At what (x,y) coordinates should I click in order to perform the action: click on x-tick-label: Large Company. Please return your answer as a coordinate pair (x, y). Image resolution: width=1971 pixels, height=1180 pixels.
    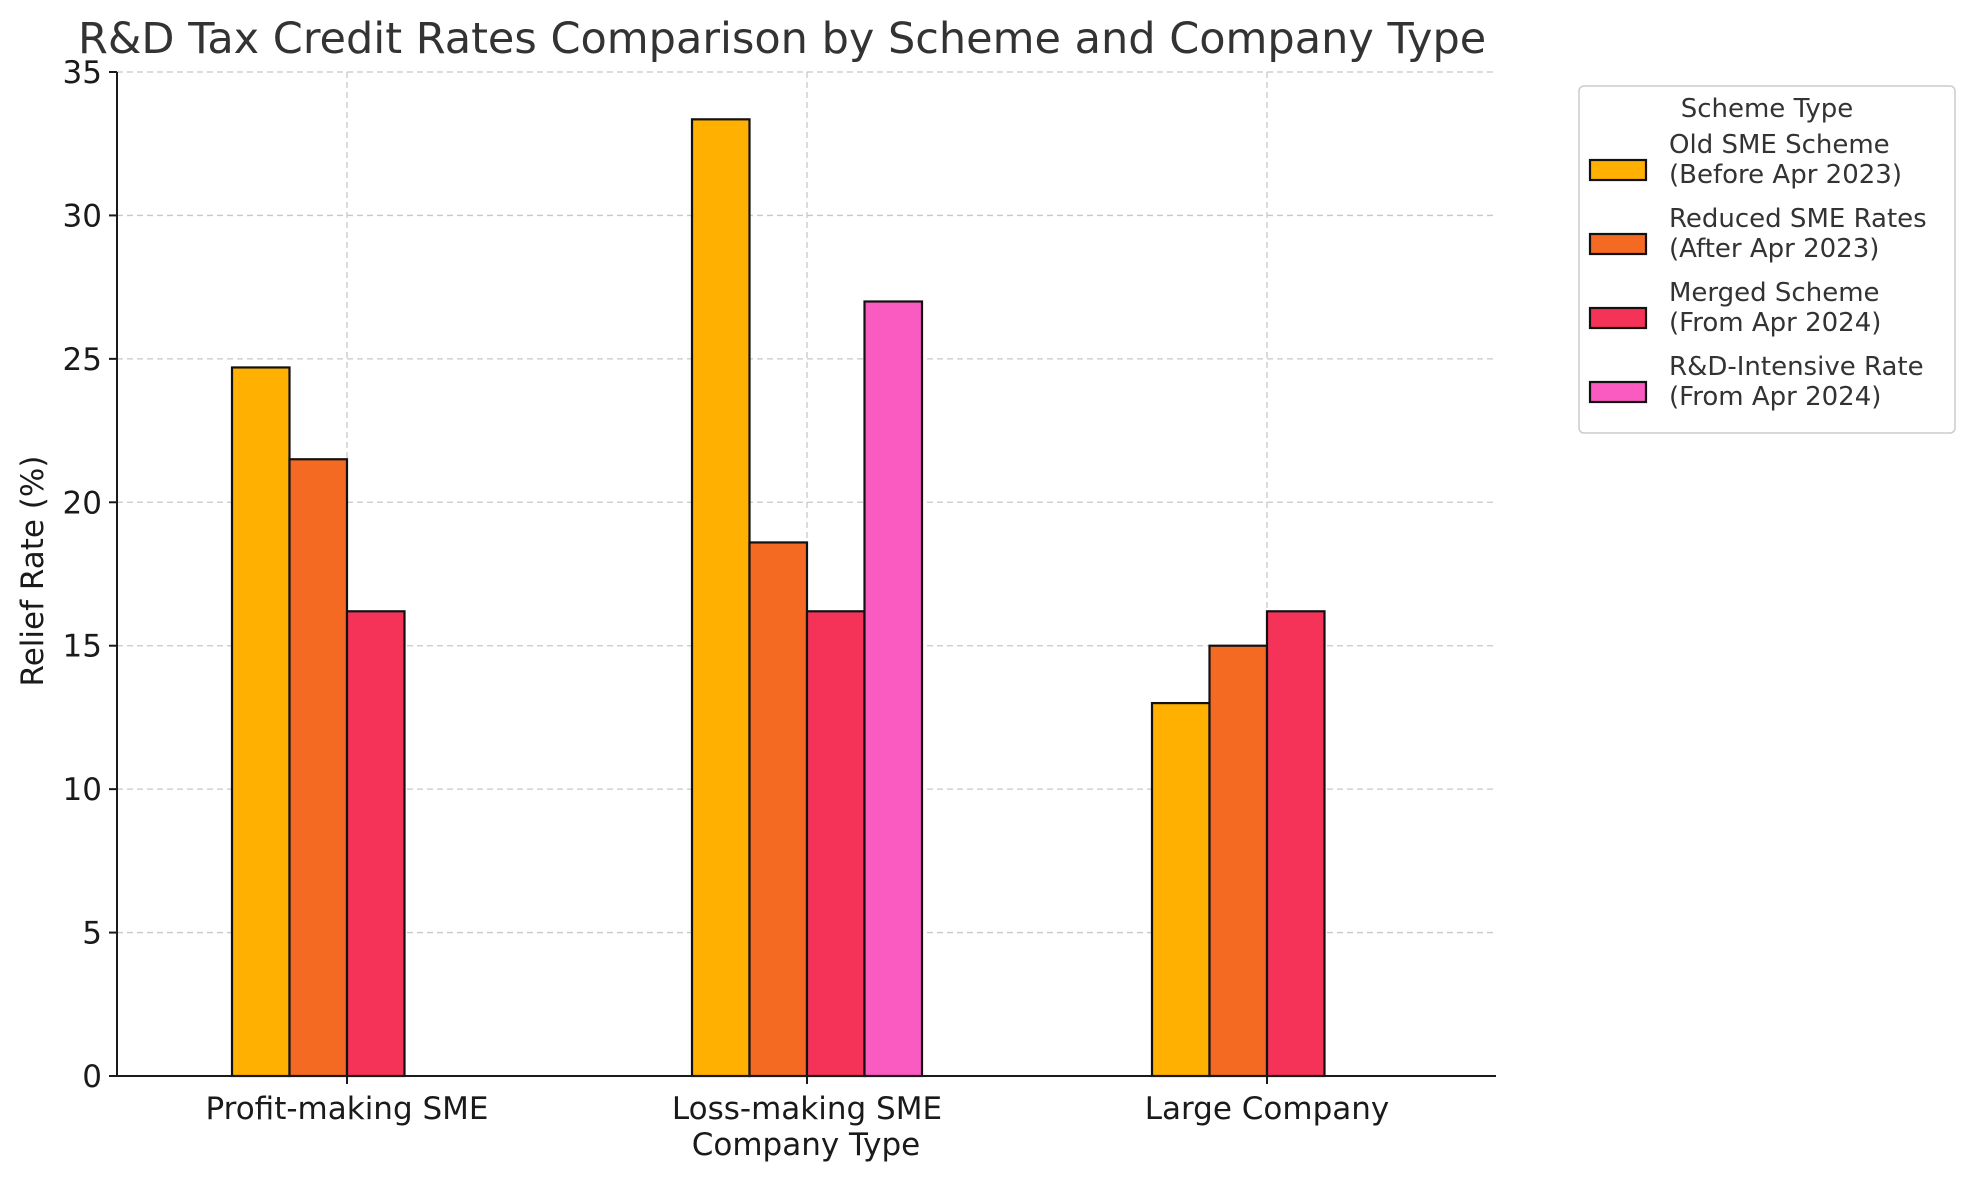
    Looking at the image, I should click on (1267, 1109).